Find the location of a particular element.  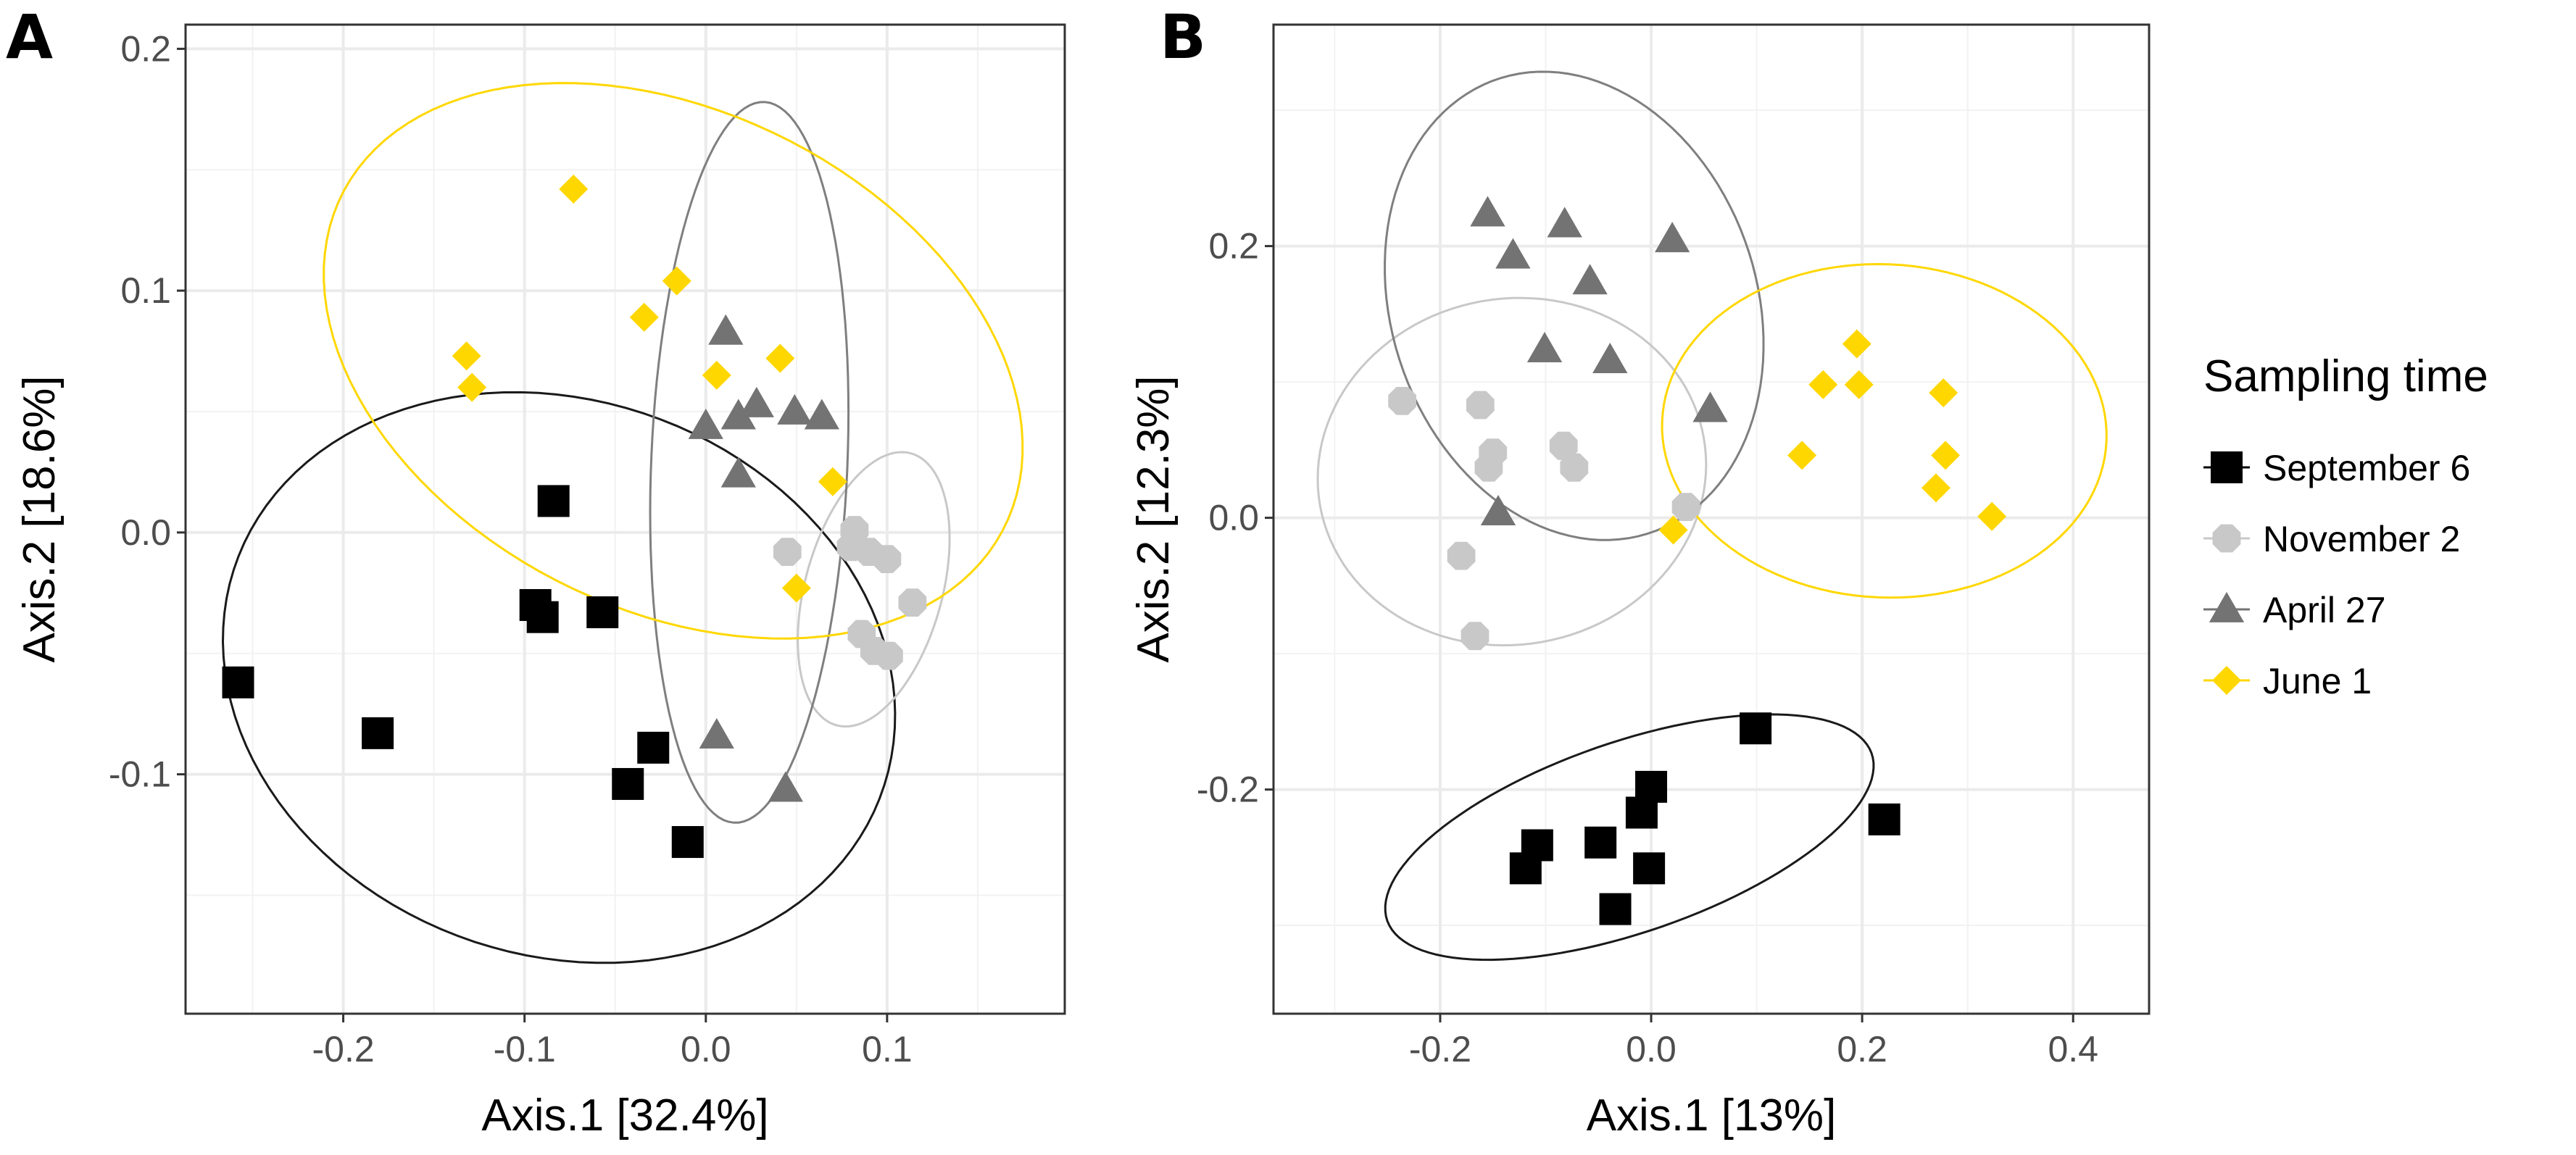

y-tick-label: -0.2 is located at coordinates (1228, 790).